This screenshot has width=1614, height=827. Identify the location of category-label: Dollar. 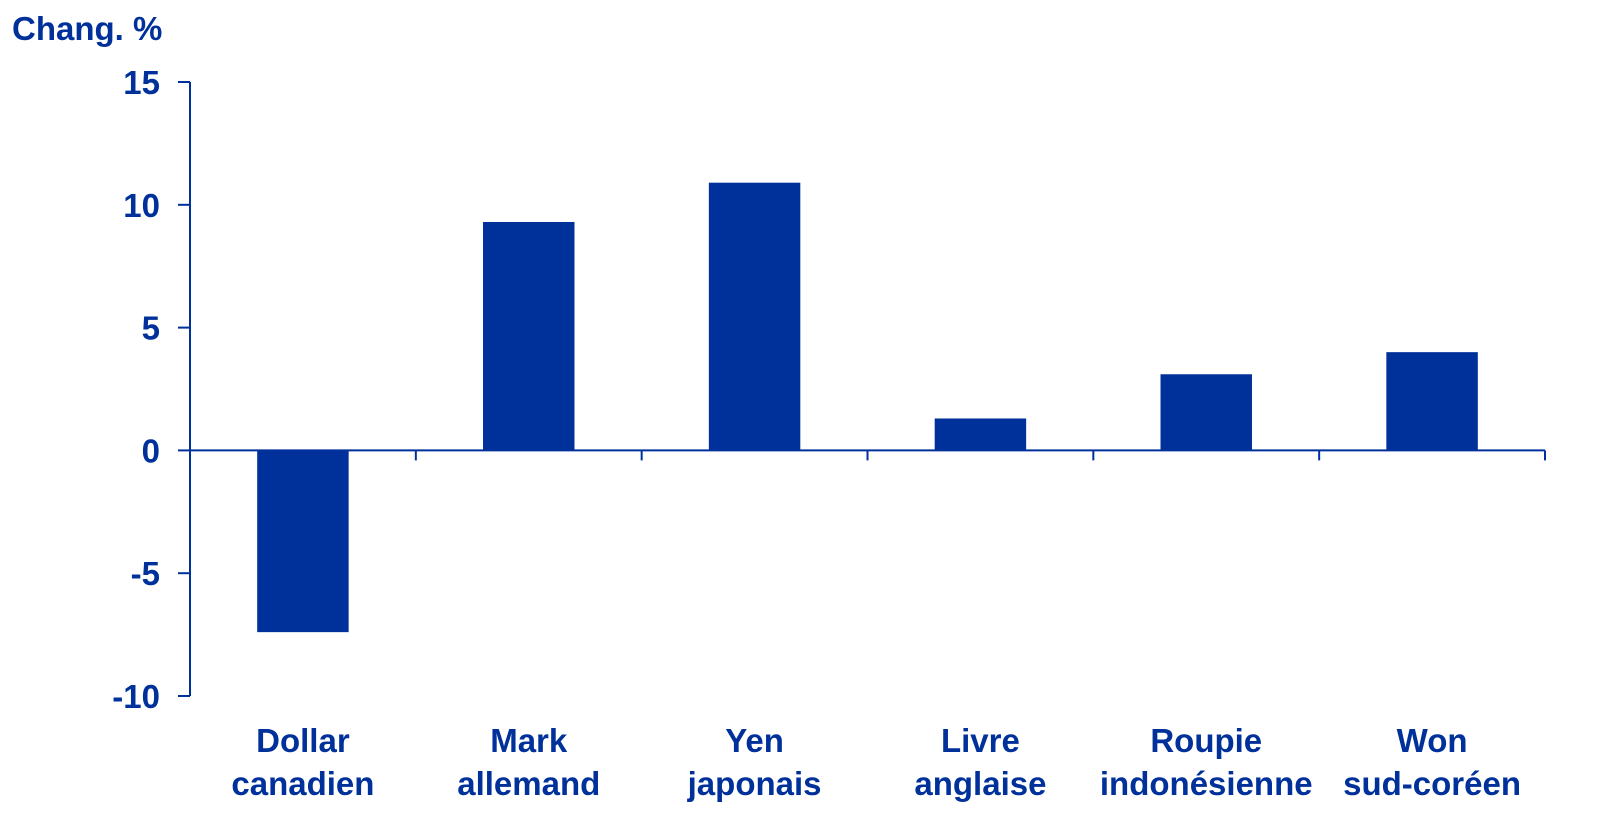
(303, 740).